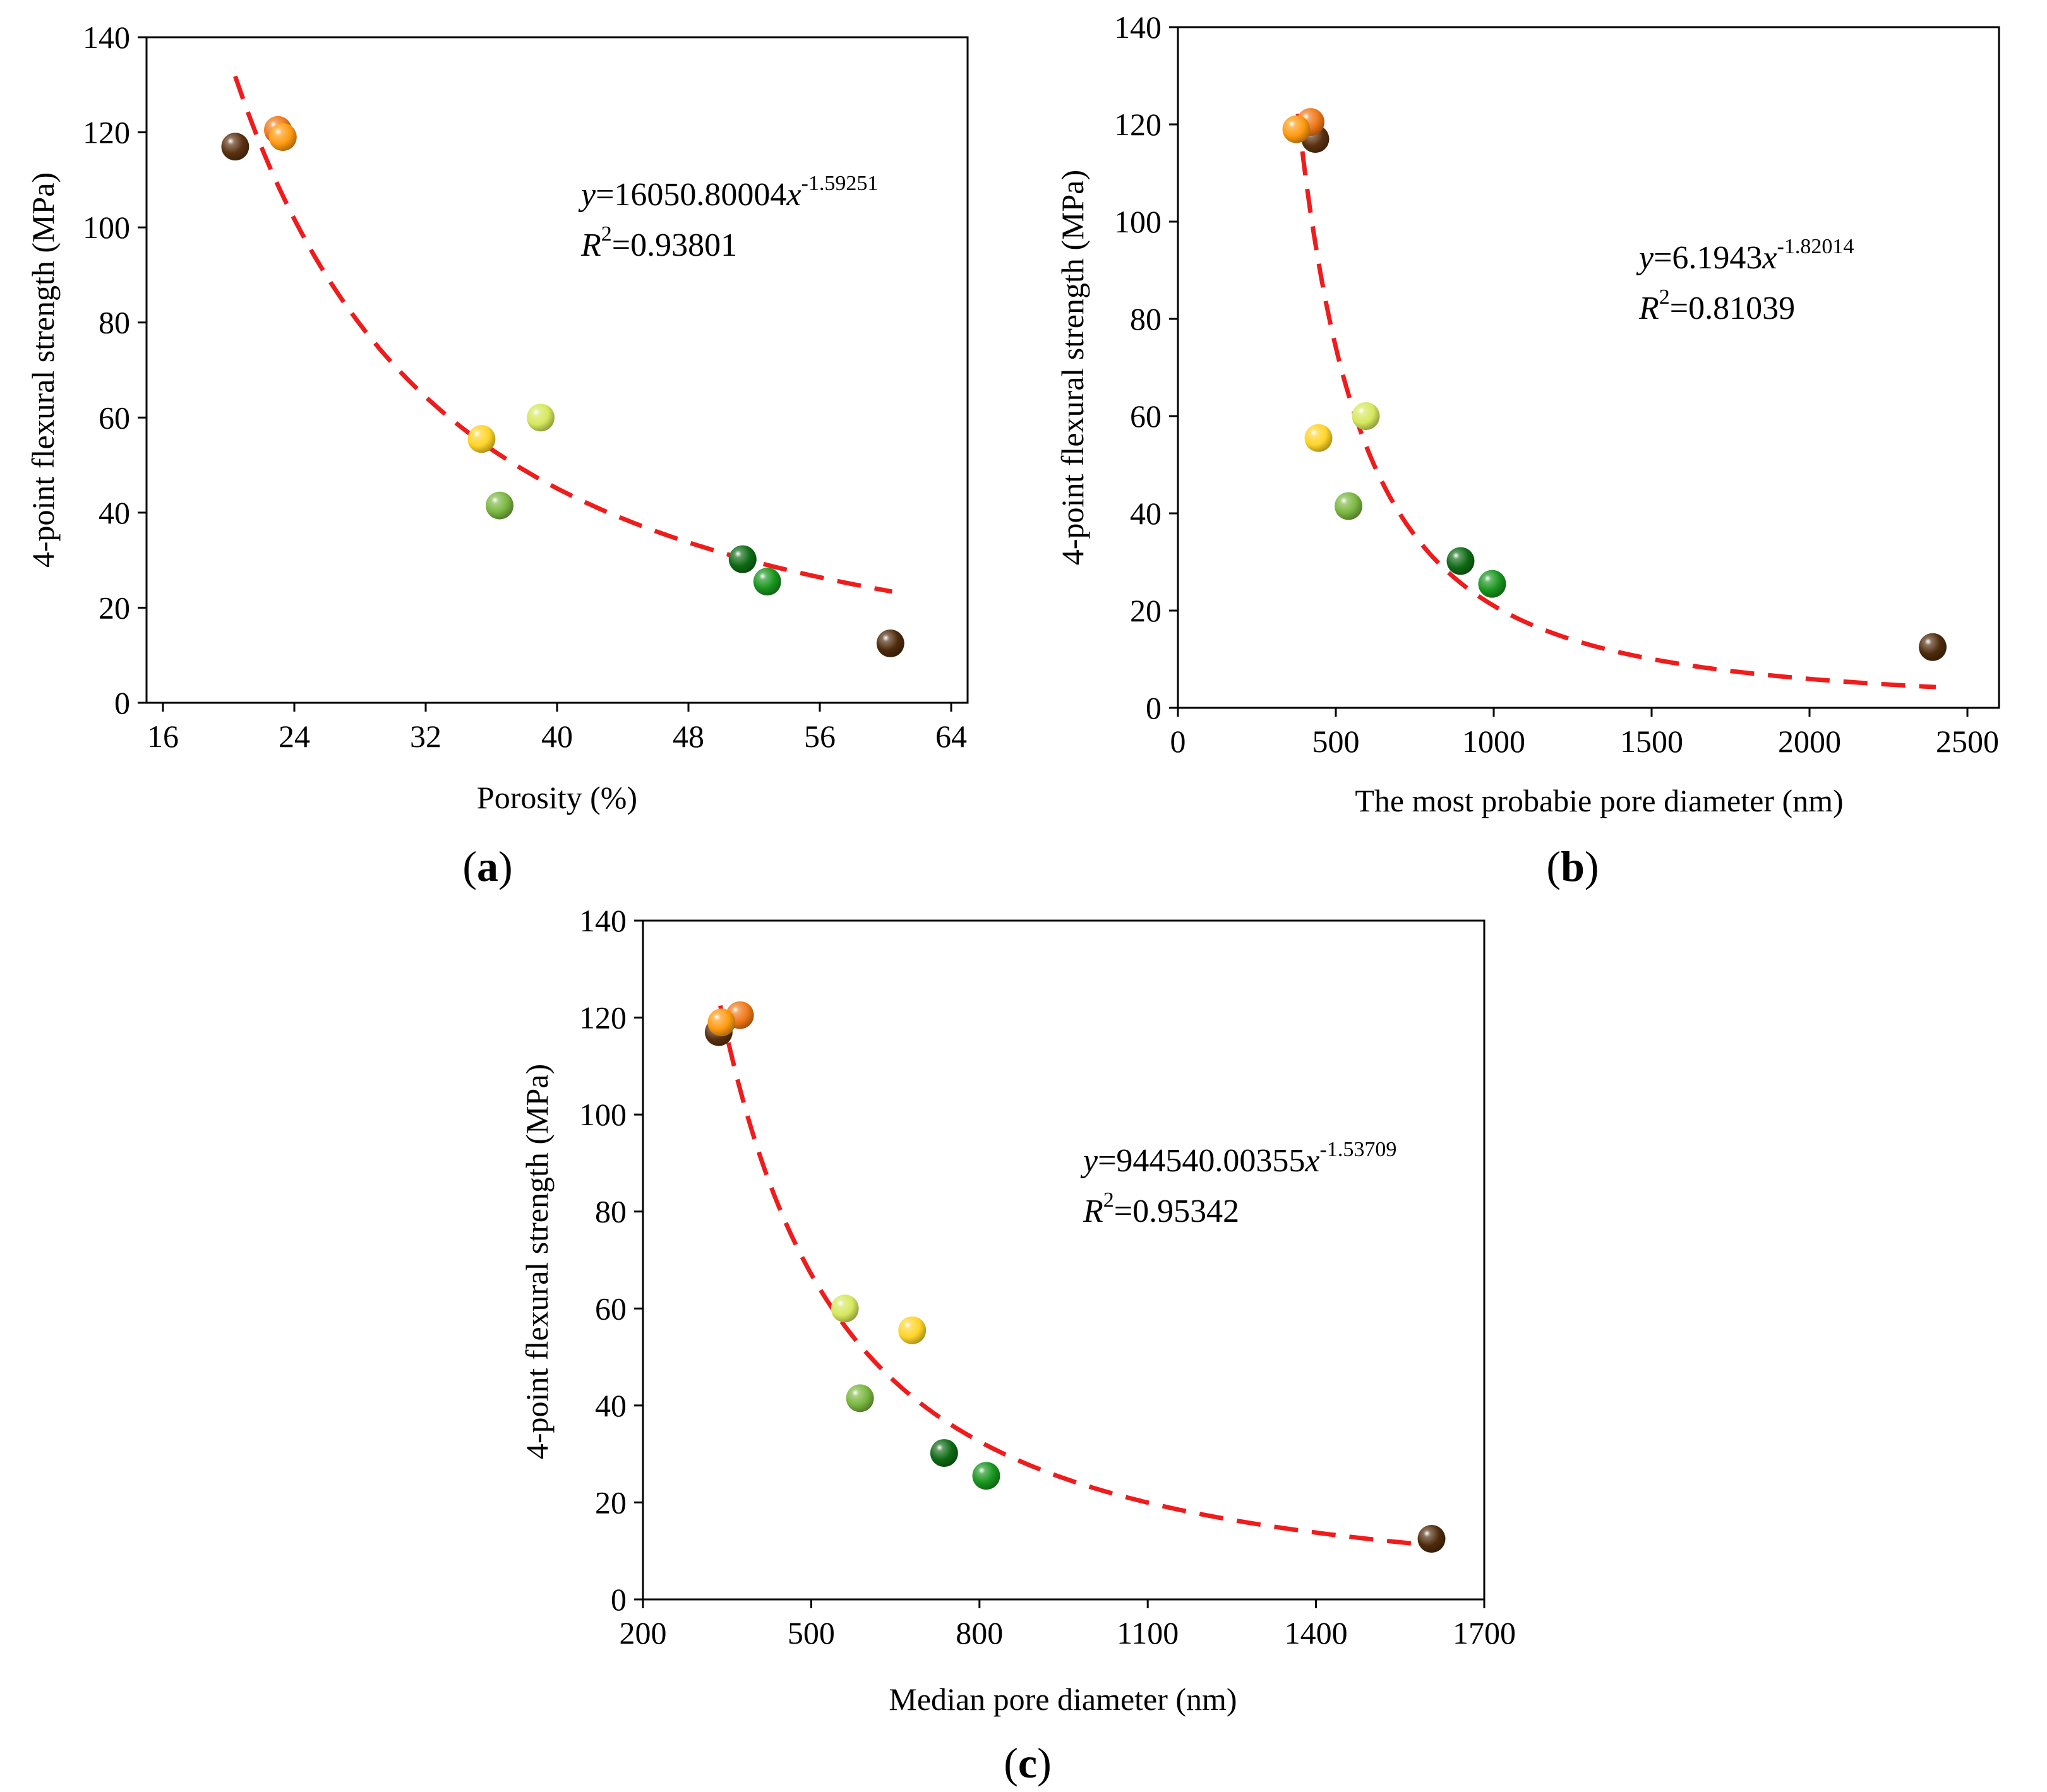  I want to click on panel-label: (b), so click(1572, 866).